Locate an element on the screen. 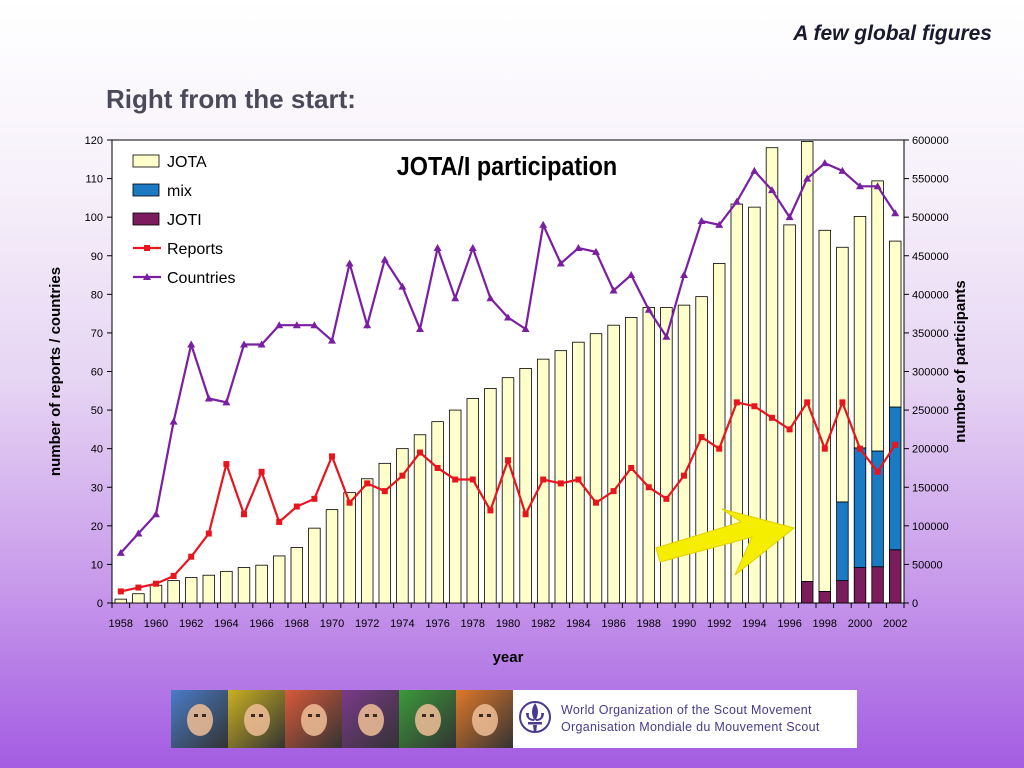  bar-jota-1966 is located at coordinates (261, 584).